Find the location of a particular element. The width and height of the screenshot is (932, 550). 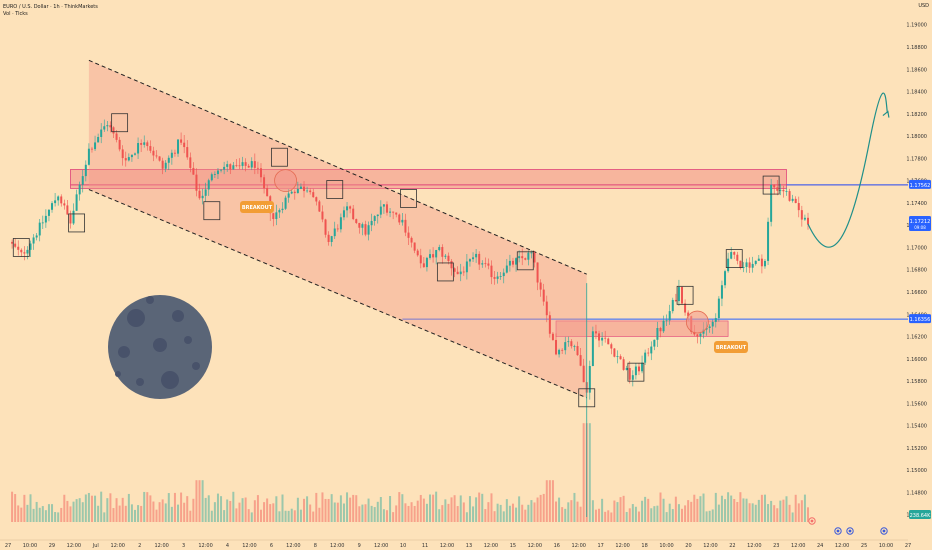

x-tick-label: 6 is located at coordinates (271, 546).